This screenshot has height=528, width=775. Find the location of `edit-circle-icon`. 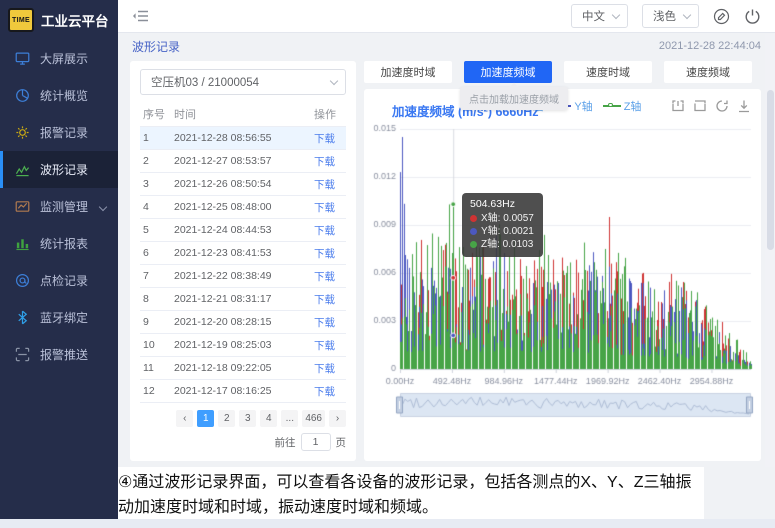

edit-circle-icon is located at coordinates (721, 16).